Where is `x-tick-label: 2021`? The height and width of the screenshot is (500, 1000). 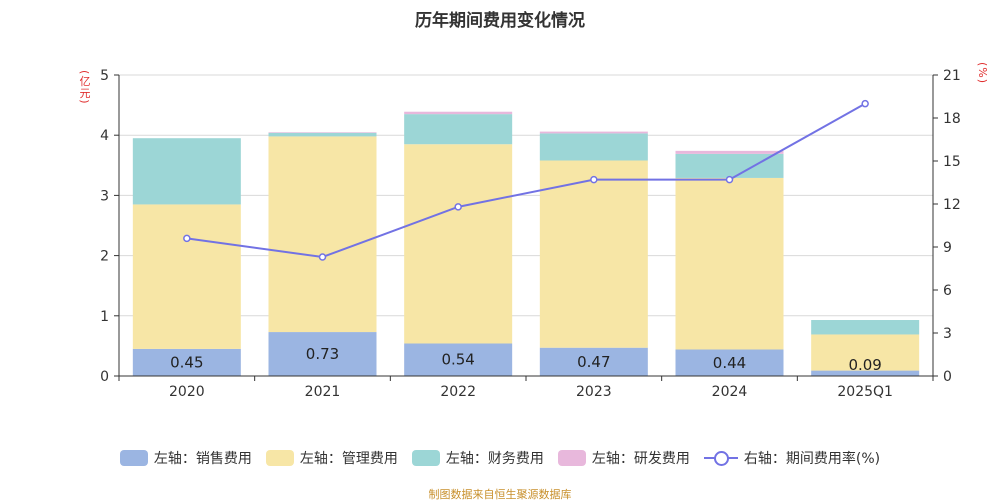 x-tick-label: 2021 is located at coordinates (323, 392).